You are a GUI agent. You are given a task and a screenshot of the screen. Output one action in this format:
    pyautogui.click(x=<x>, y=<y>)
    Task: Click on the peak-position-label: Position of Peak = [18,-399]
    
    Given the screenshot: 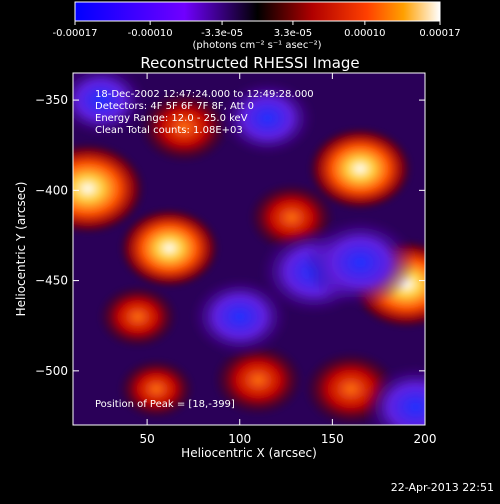 What is the action you would take?
    pyautogui.click(x=165, y=404)
    